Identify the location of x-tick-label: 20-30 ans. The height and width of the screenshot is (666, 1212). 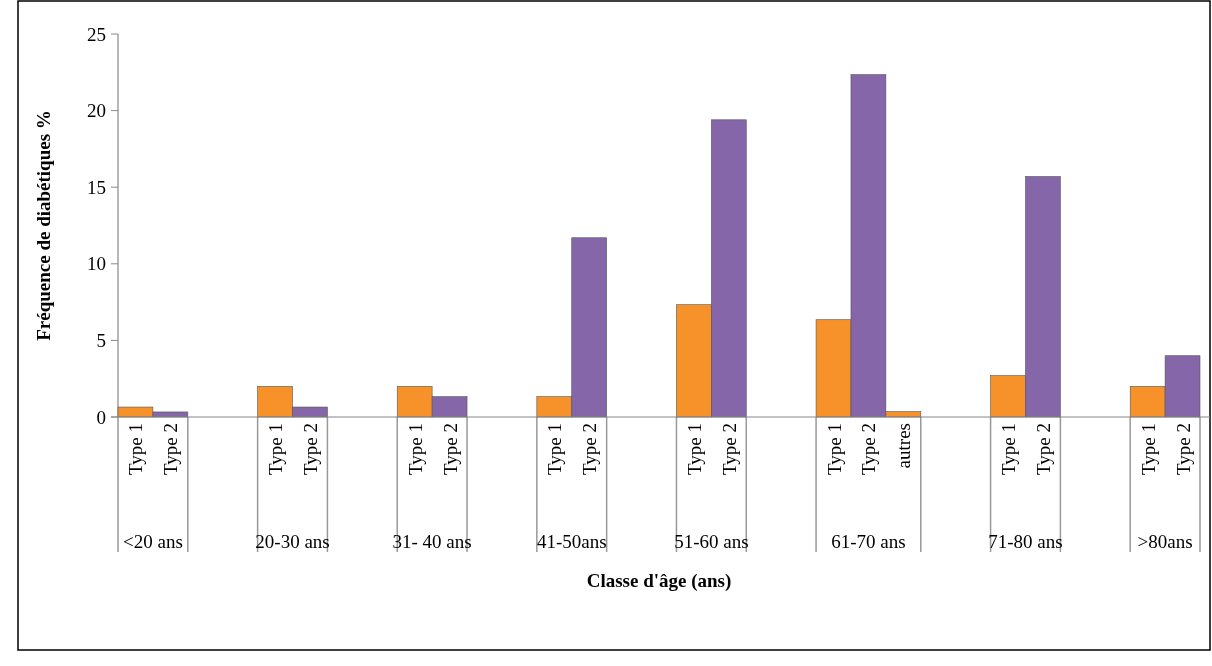
(292, 541).